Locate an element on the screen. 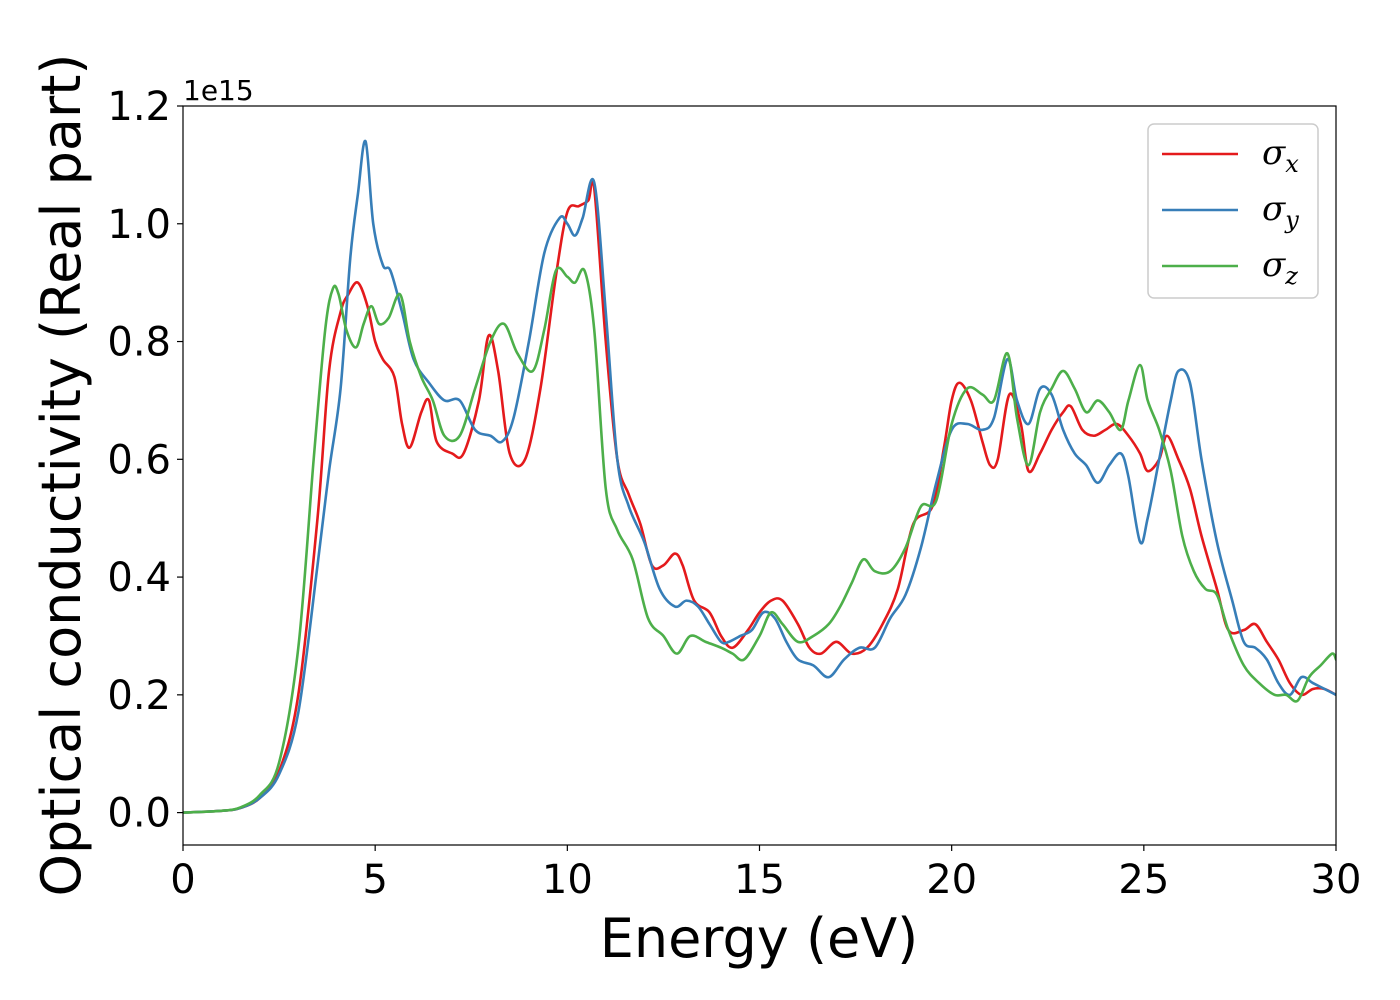  legend-label-z: σz is located at coordinates (1280, 267).